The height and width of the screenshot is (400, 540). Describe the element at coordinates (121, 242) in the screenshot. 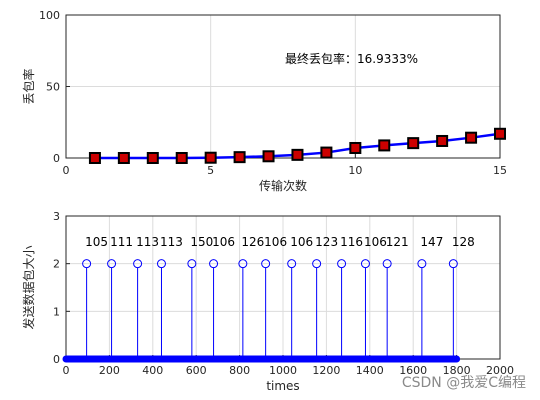

I see `data-label: 111` at that location.